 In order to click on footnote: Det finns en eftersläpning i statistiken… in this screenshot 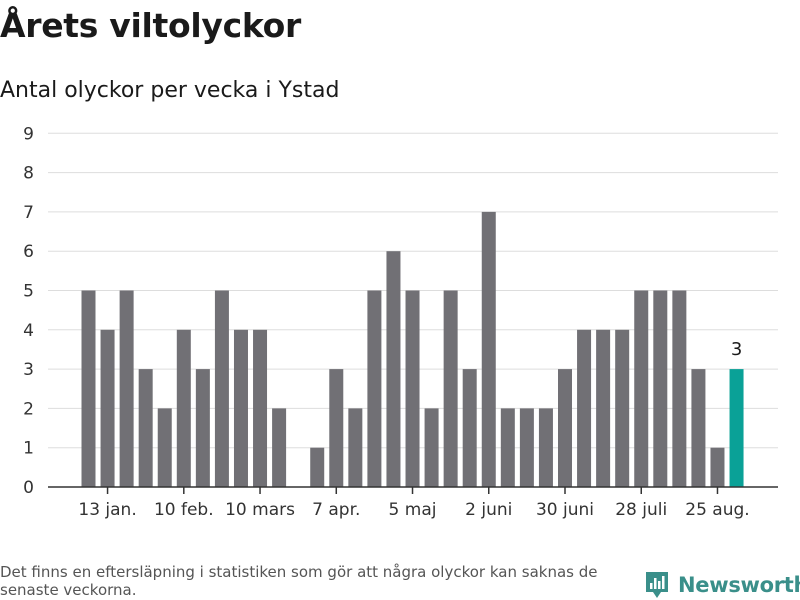, I will do `click(299, 581)`.